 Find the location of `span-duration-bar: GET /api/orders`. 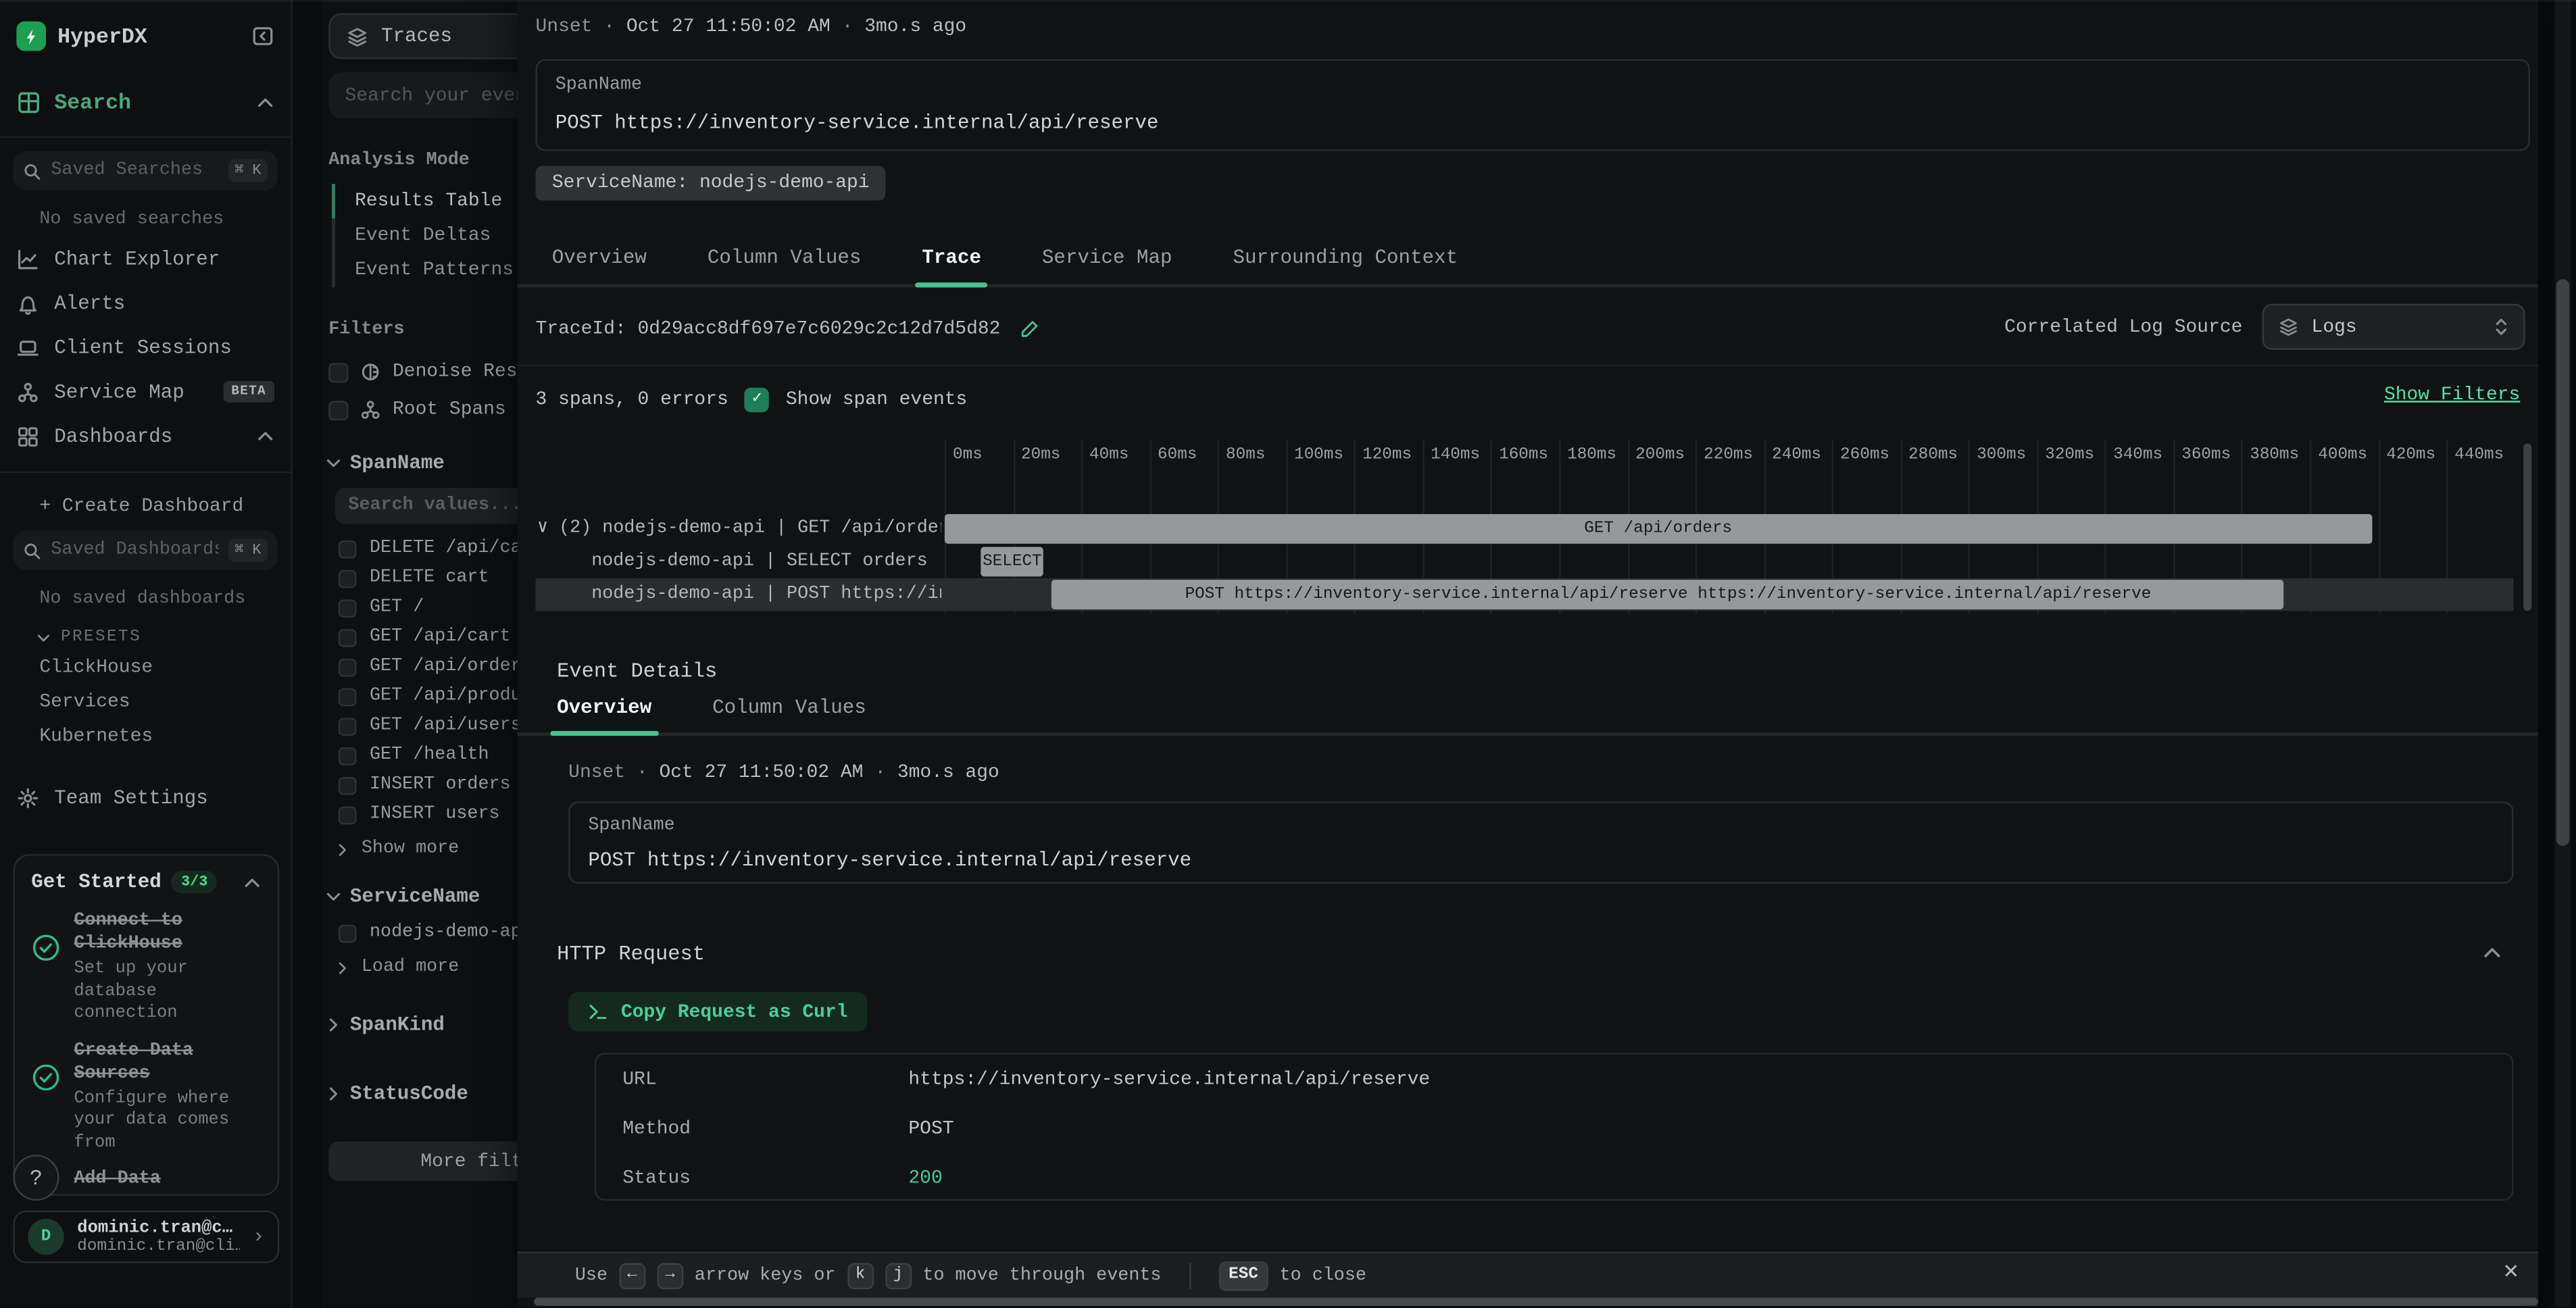

span-duration-bar: GET /api/orders is located at coordinates (1658, 528).